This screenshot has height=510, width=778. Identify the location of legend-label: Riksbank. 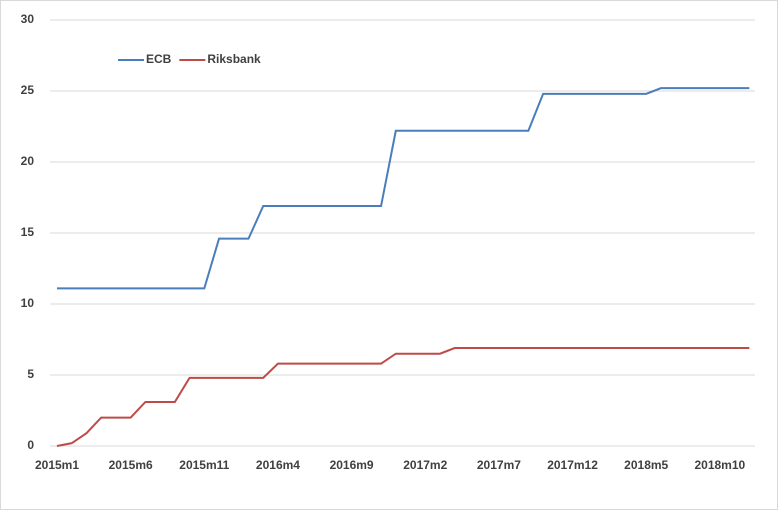
(234, 59).